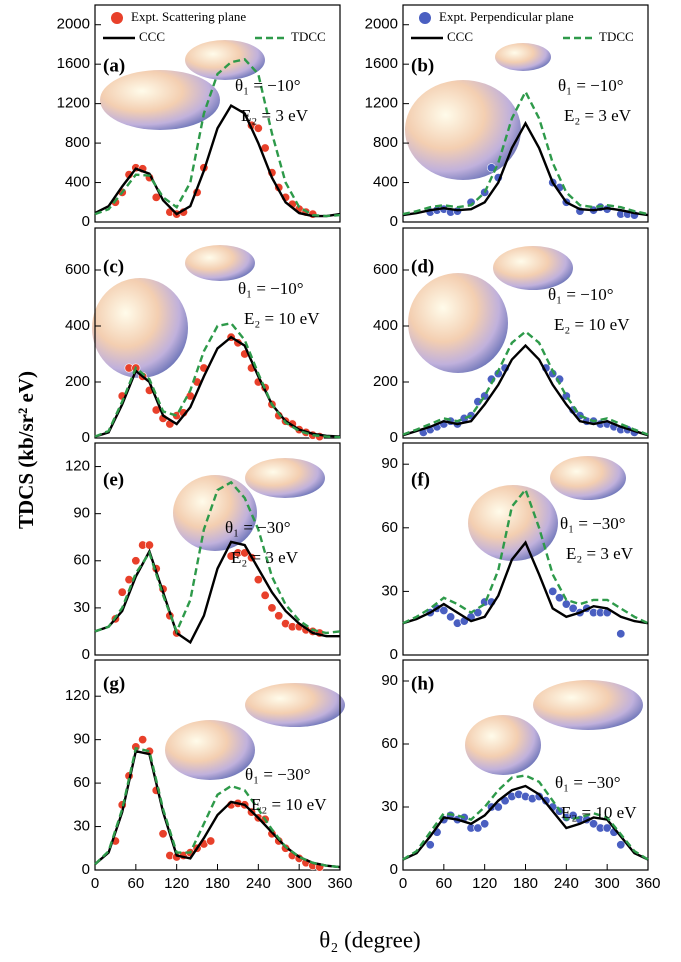  What do you see at coordinates (114, 683) in the screenshot?
I see `panel-label: (g)` at bounding box center [114, 683].